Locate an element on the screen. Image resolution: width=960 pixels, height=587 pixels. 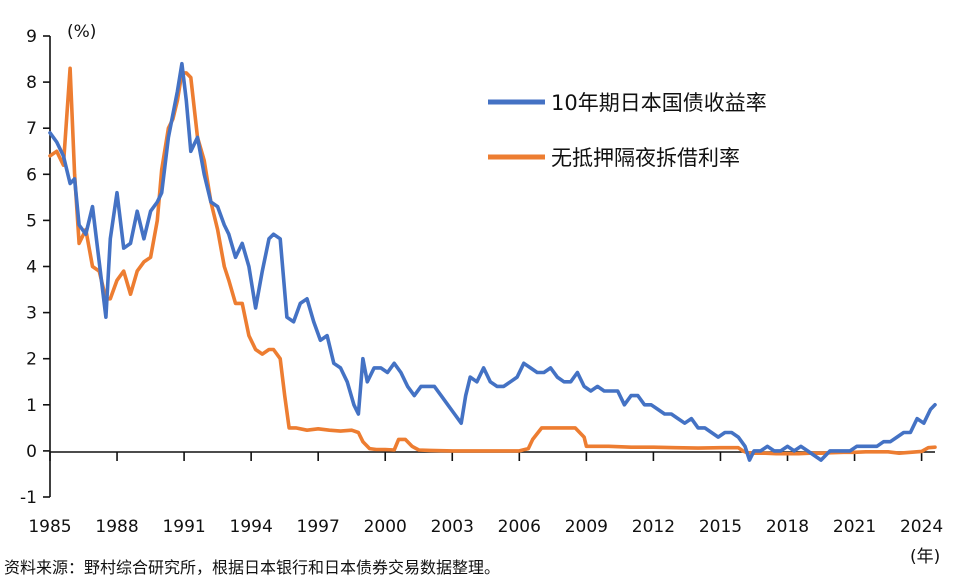
x-axis-unit: (年) is located at coordinates (925, 557).